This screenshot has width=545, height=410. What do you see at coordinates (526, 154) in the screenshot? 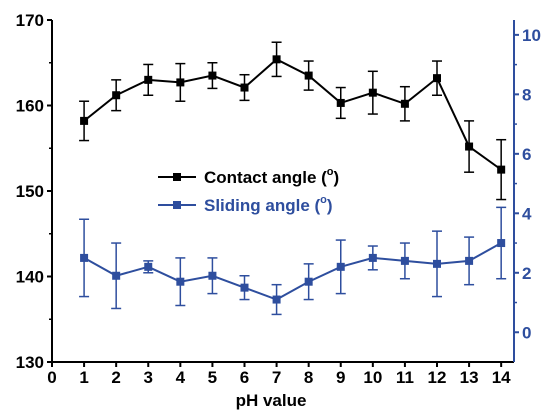
I see `right-tick-label: 6` at bounding box center [526, 154].